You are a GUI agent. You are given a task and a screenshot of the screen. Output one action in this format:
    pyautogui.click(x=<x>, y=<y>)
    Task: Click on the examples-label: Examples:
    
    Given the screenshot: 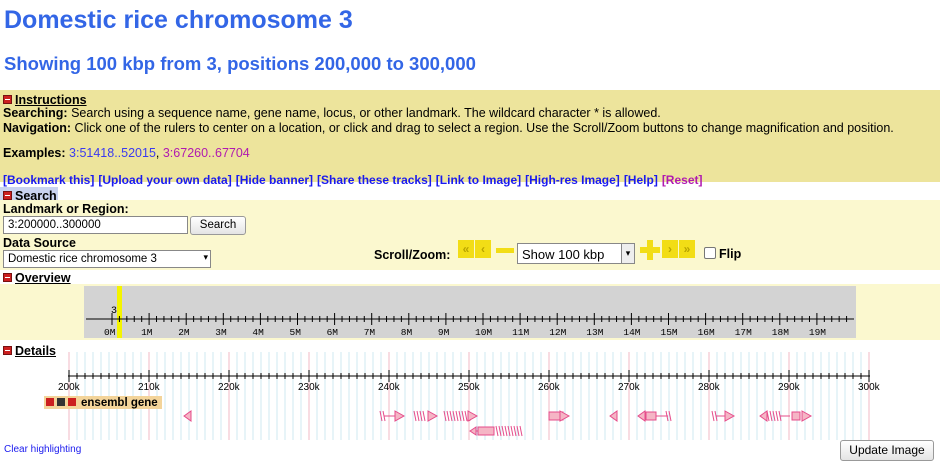 What is the action you would take?
    pyautogui.click(x=34, y=153)
    